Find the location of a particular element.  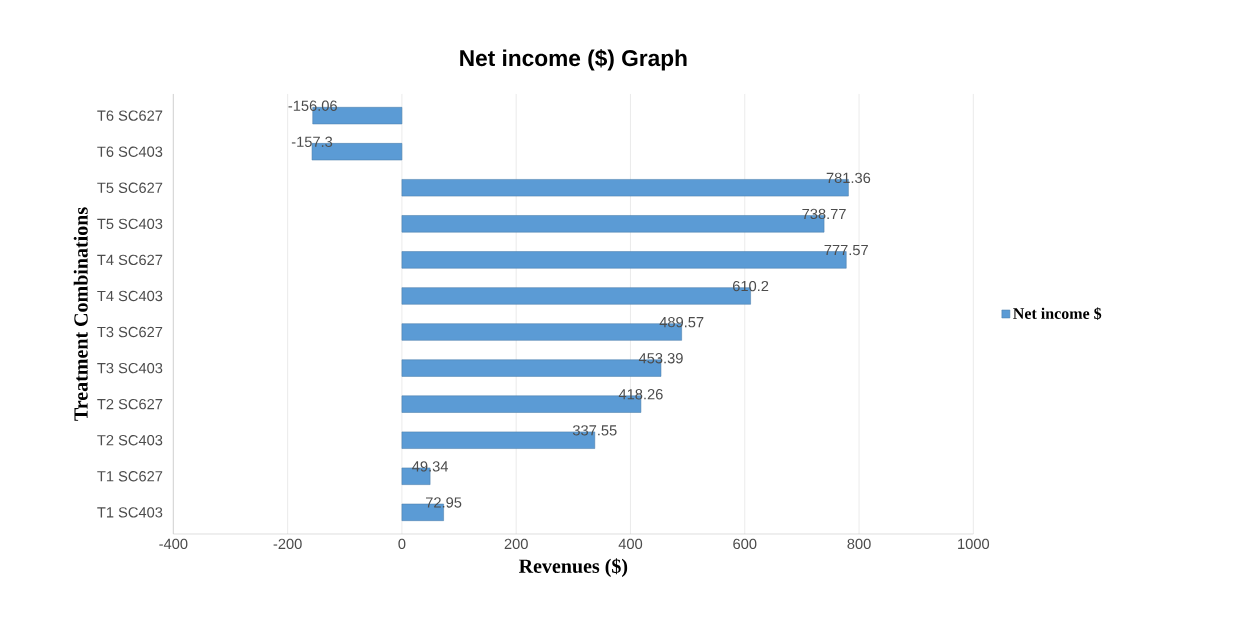

x-axis-title: Revenues ($) is located at coordinates (573, 567).